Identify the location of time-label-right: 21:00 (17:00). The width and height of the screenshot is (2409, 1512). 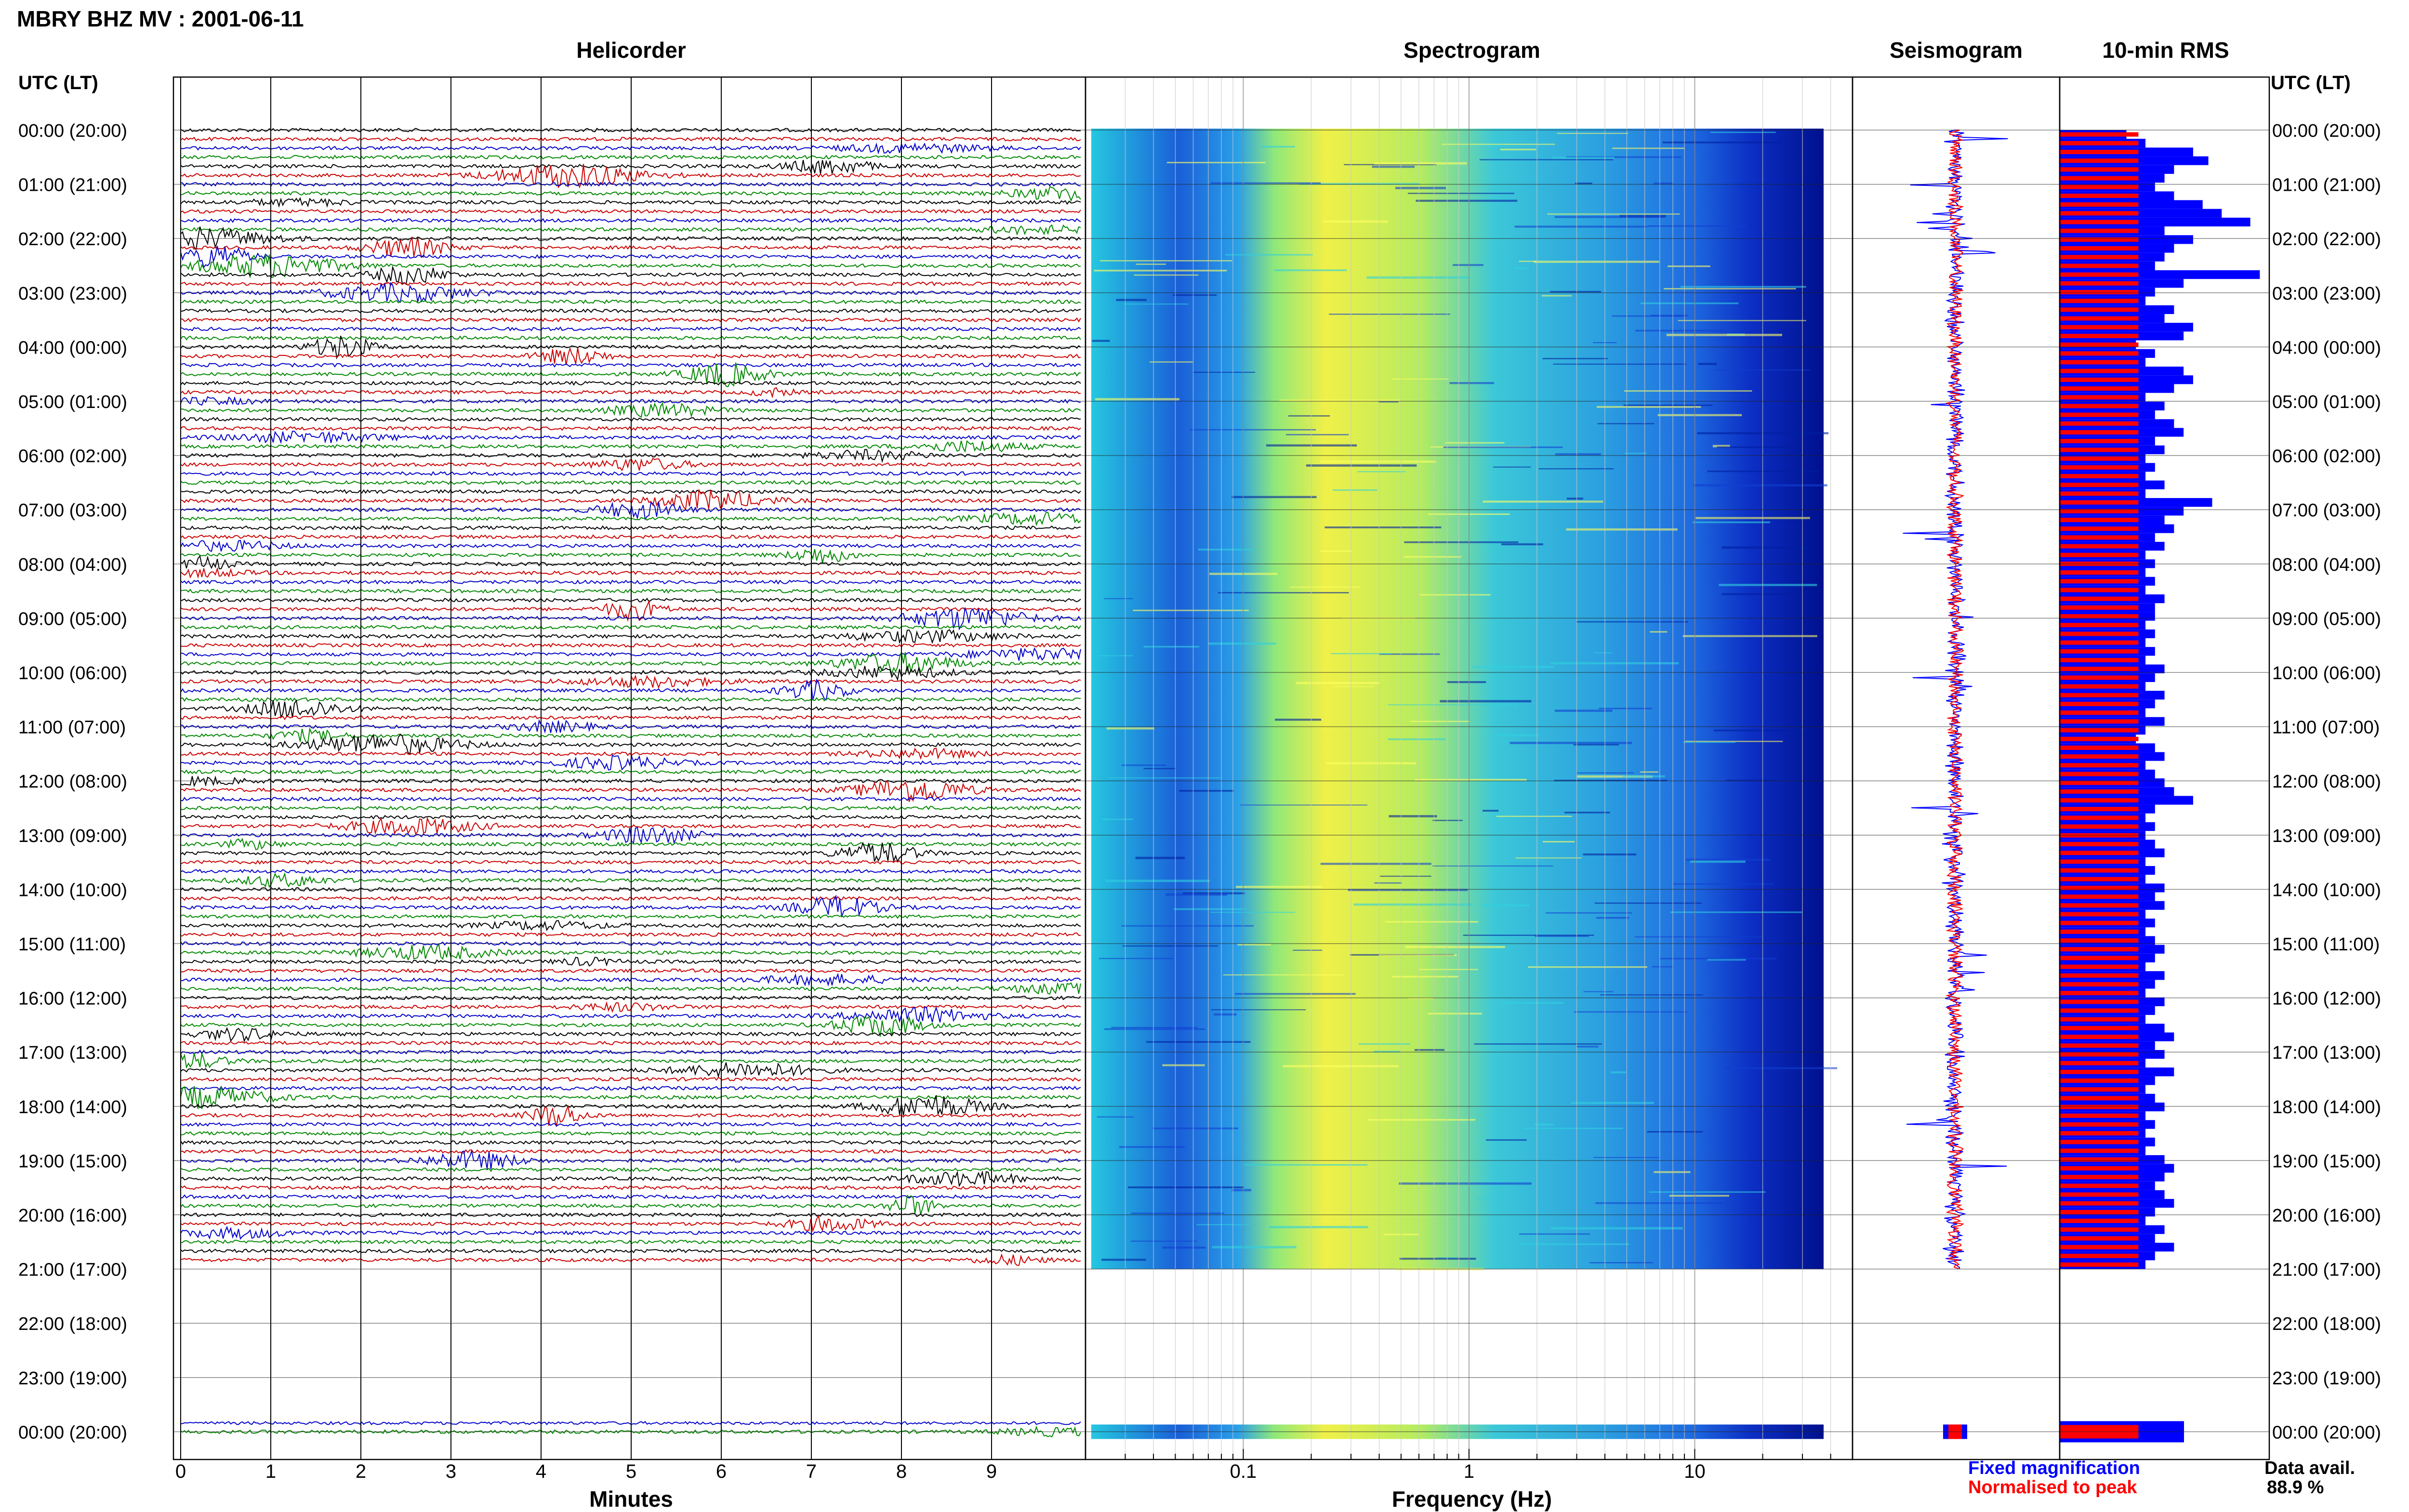
(2326, 1270).